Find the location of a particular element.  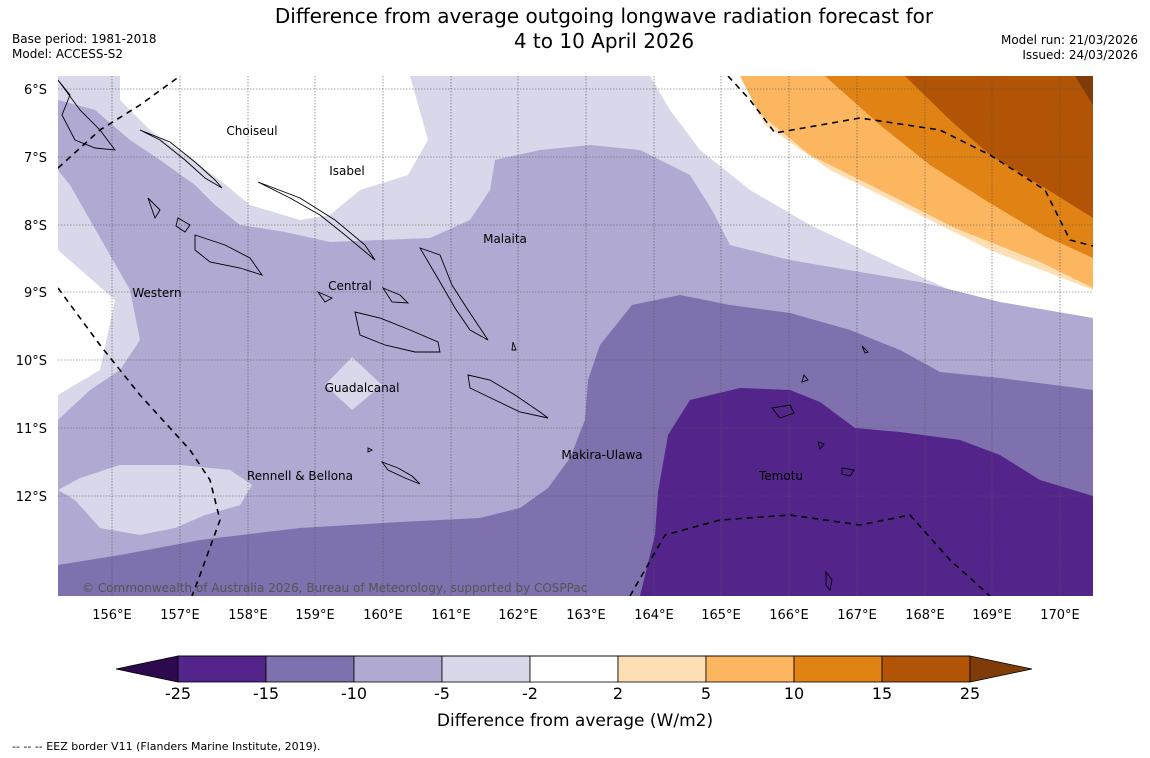

lon-tick-158e: 158°E is located at coordinates (248, 615).